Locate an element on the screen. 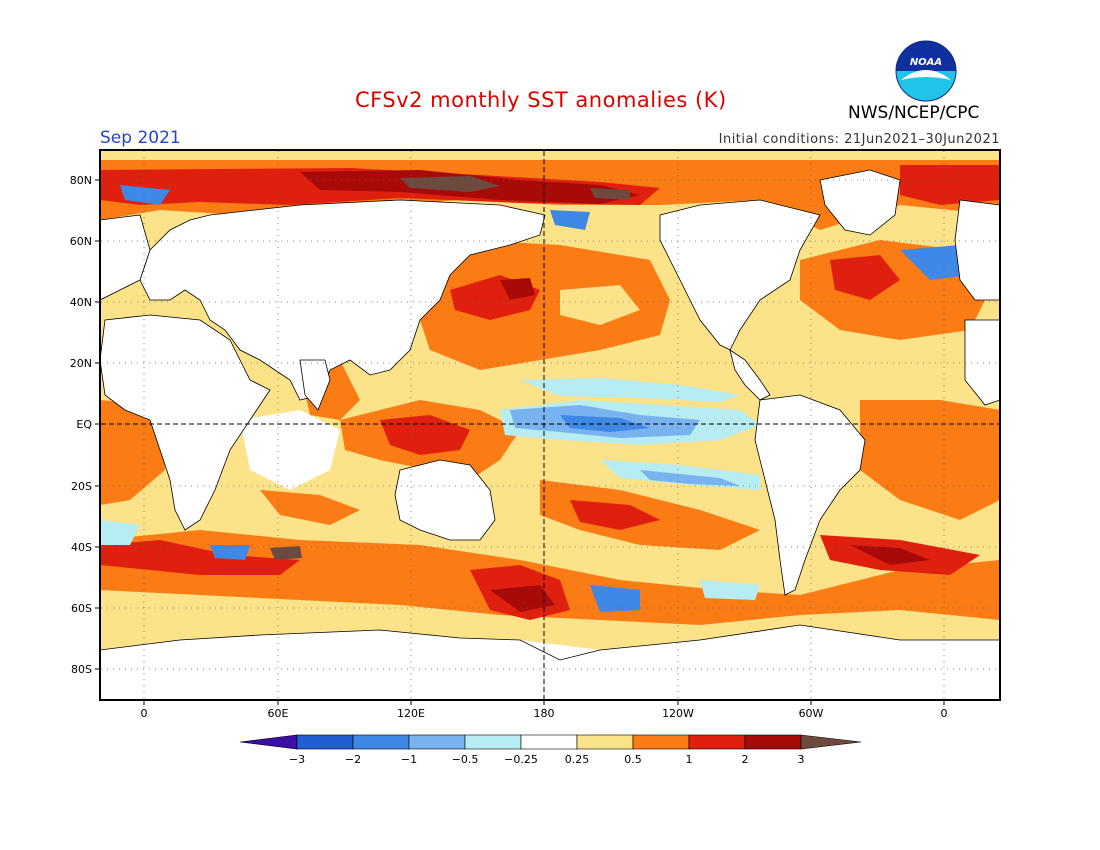  lat-label: 40N is located at coordinates (81, 302).